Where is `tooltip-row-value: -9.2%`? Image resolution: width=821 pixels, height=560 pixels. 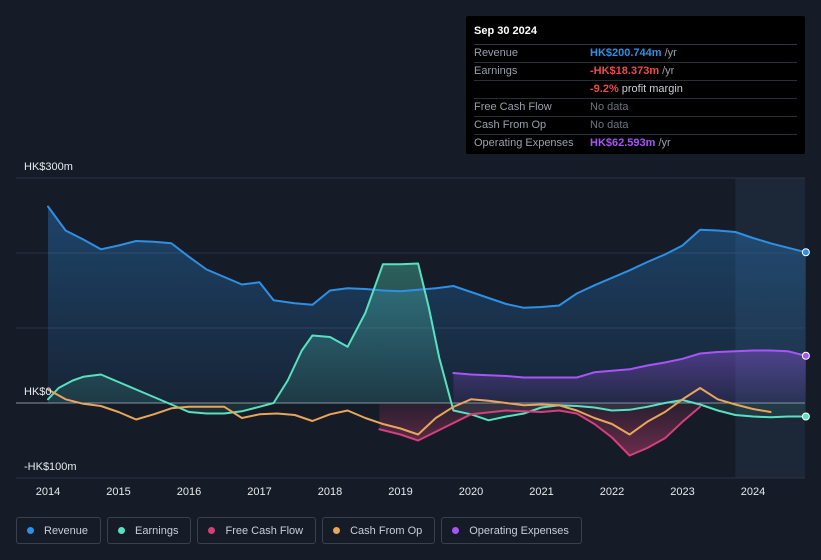 tooltip-row-value: -9.2% is located at coordinates (604, 89).